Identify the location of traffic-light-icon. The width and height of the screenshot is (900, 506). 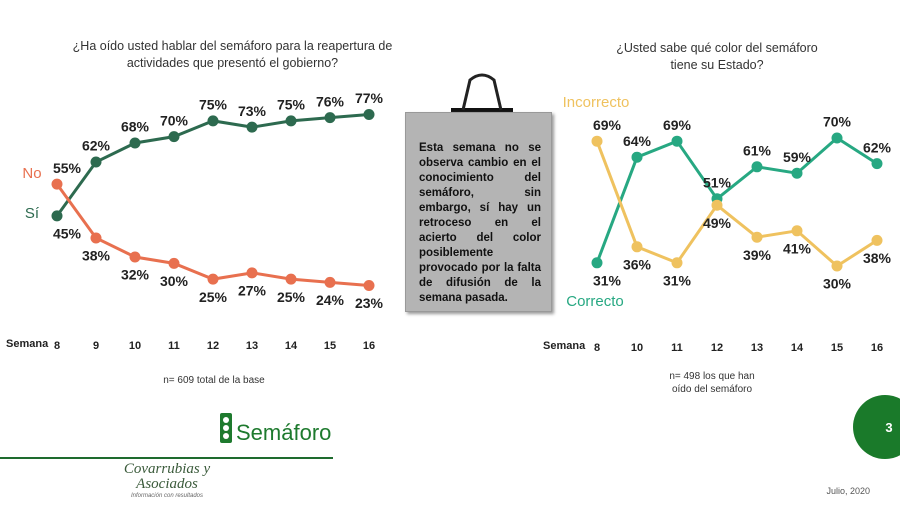
(226, 428).